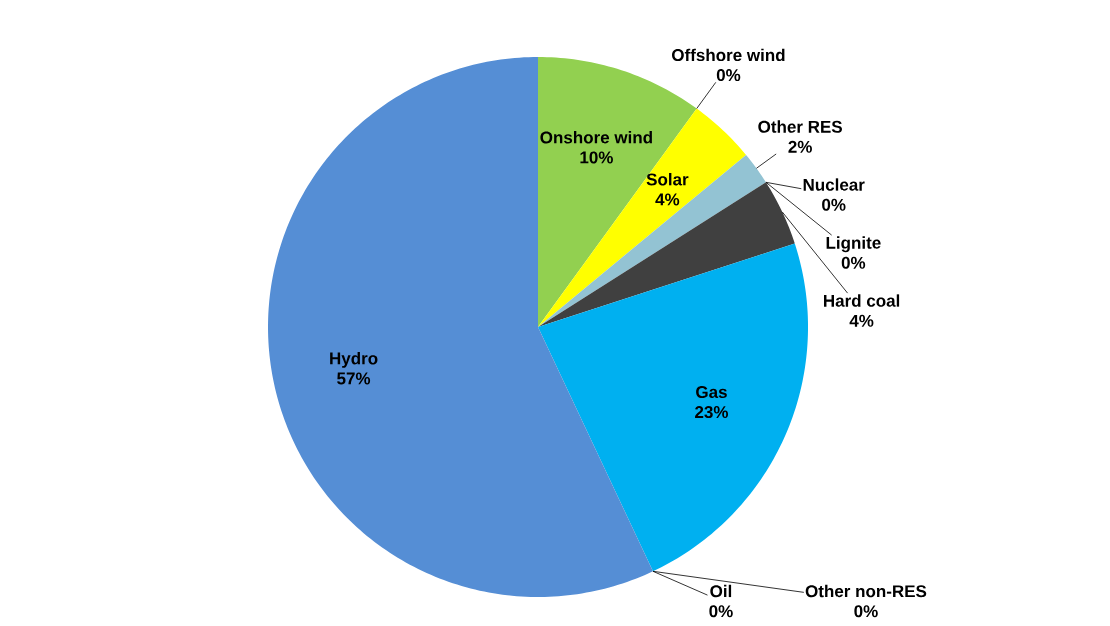  I want to click on slice-label: Solar, so click(667, 179).